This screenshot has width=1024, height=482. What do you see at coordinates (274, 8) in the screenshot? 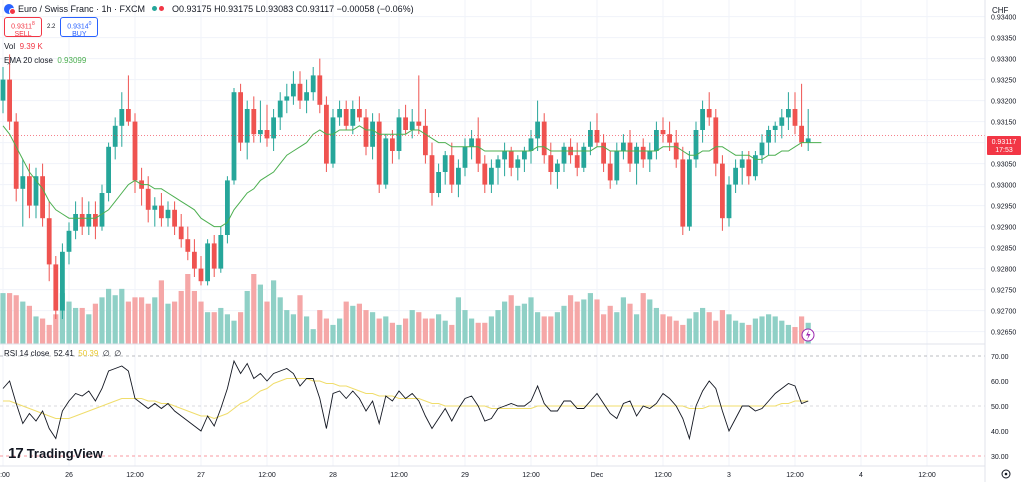
I see `ohlc-low: L0.93083` at bounding box center [274, 8].